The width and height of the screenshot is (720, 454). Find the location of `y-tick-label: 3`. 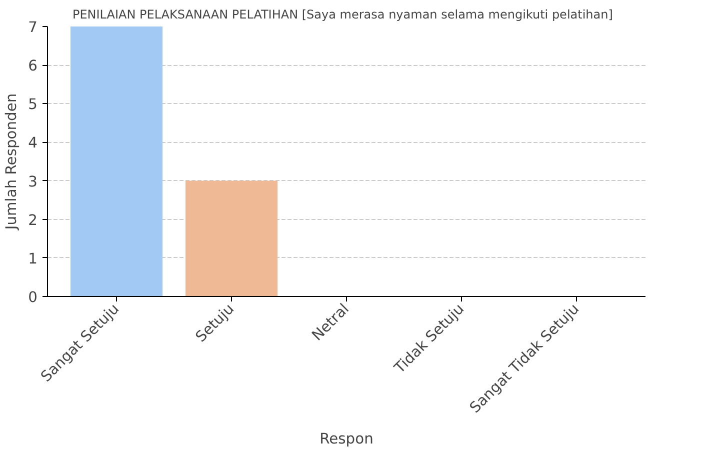

y-tick-label: 3 is located at coordinates (33, 181).